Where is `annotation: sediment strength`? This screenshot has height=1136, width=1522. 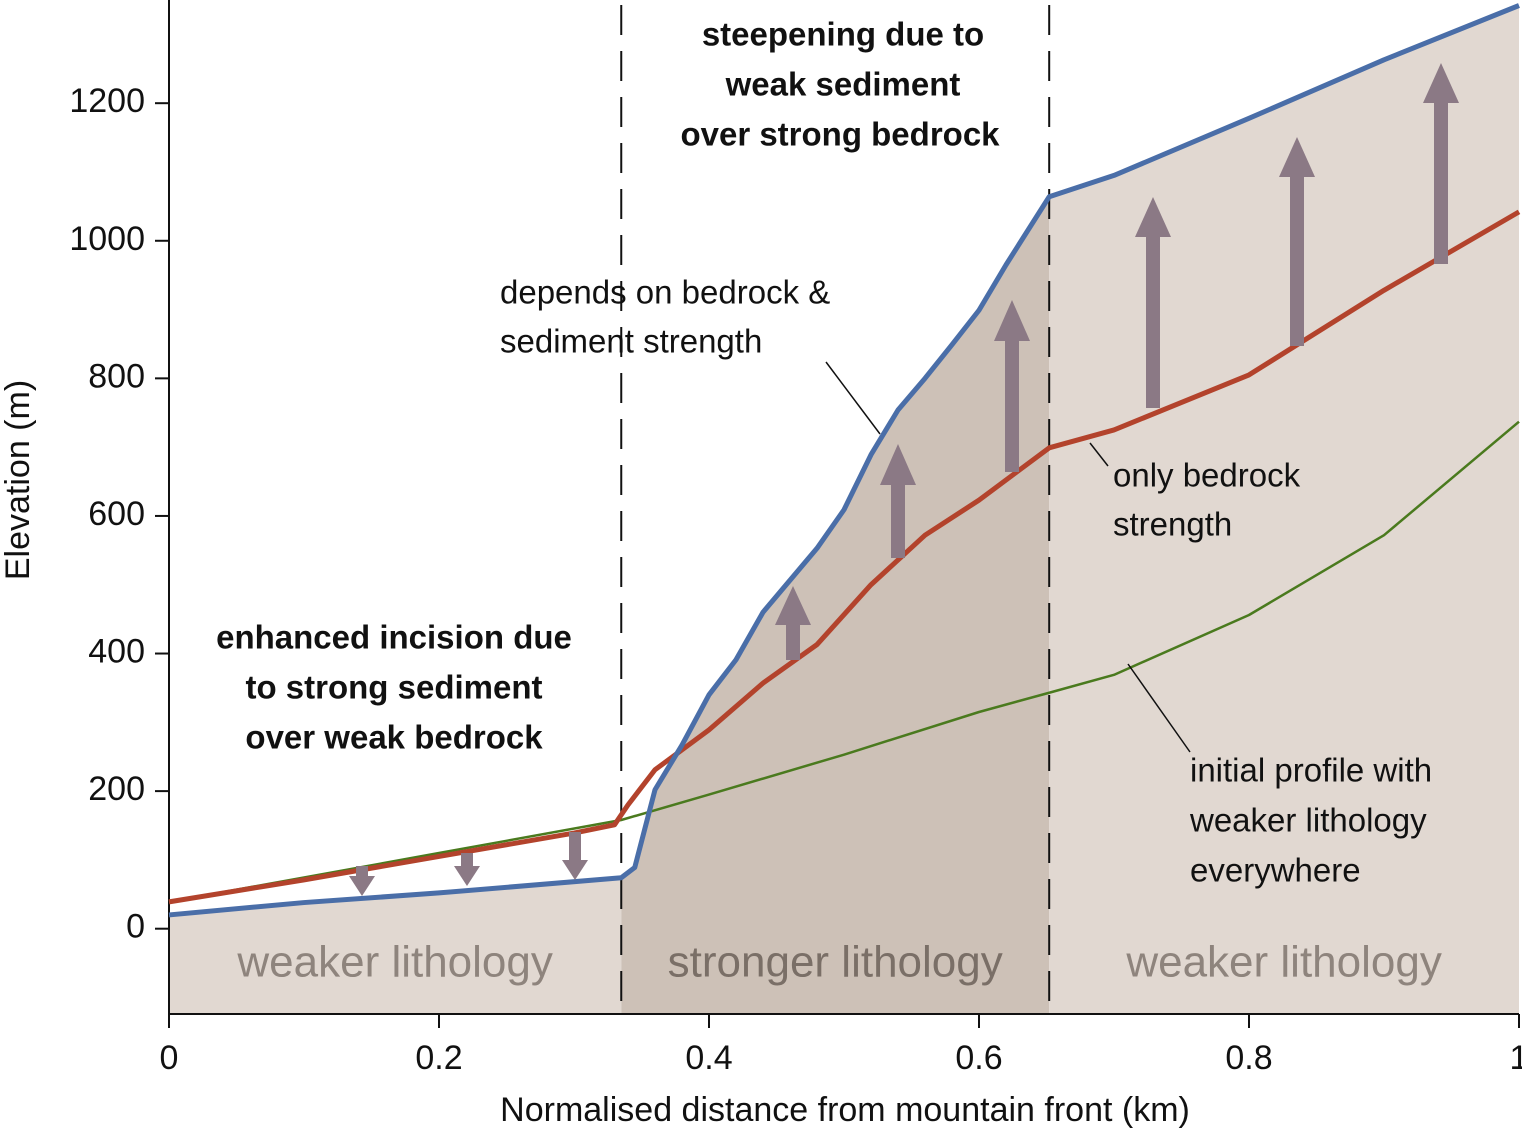 annotation: sediment strength is located at coordinates (631, 341).